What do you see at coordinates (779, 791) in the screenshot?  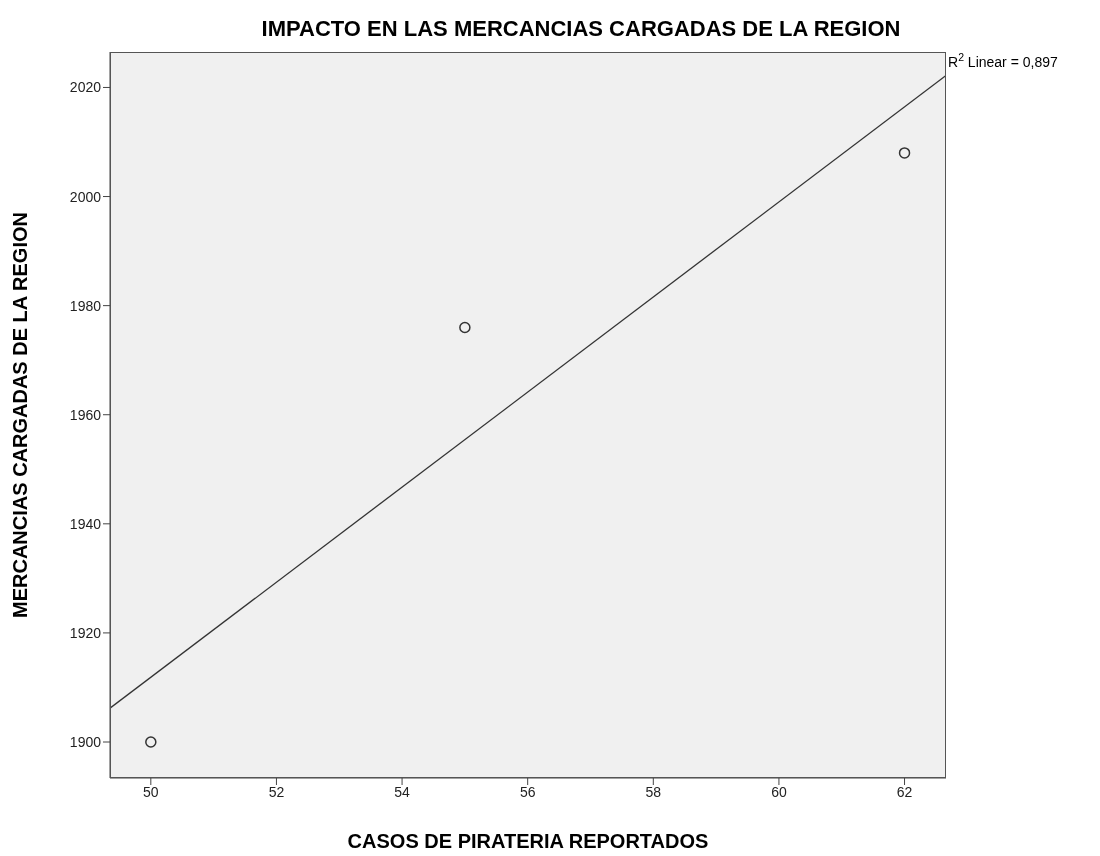 I see `x-tick-label: 60` at bounding box center [779, 791].